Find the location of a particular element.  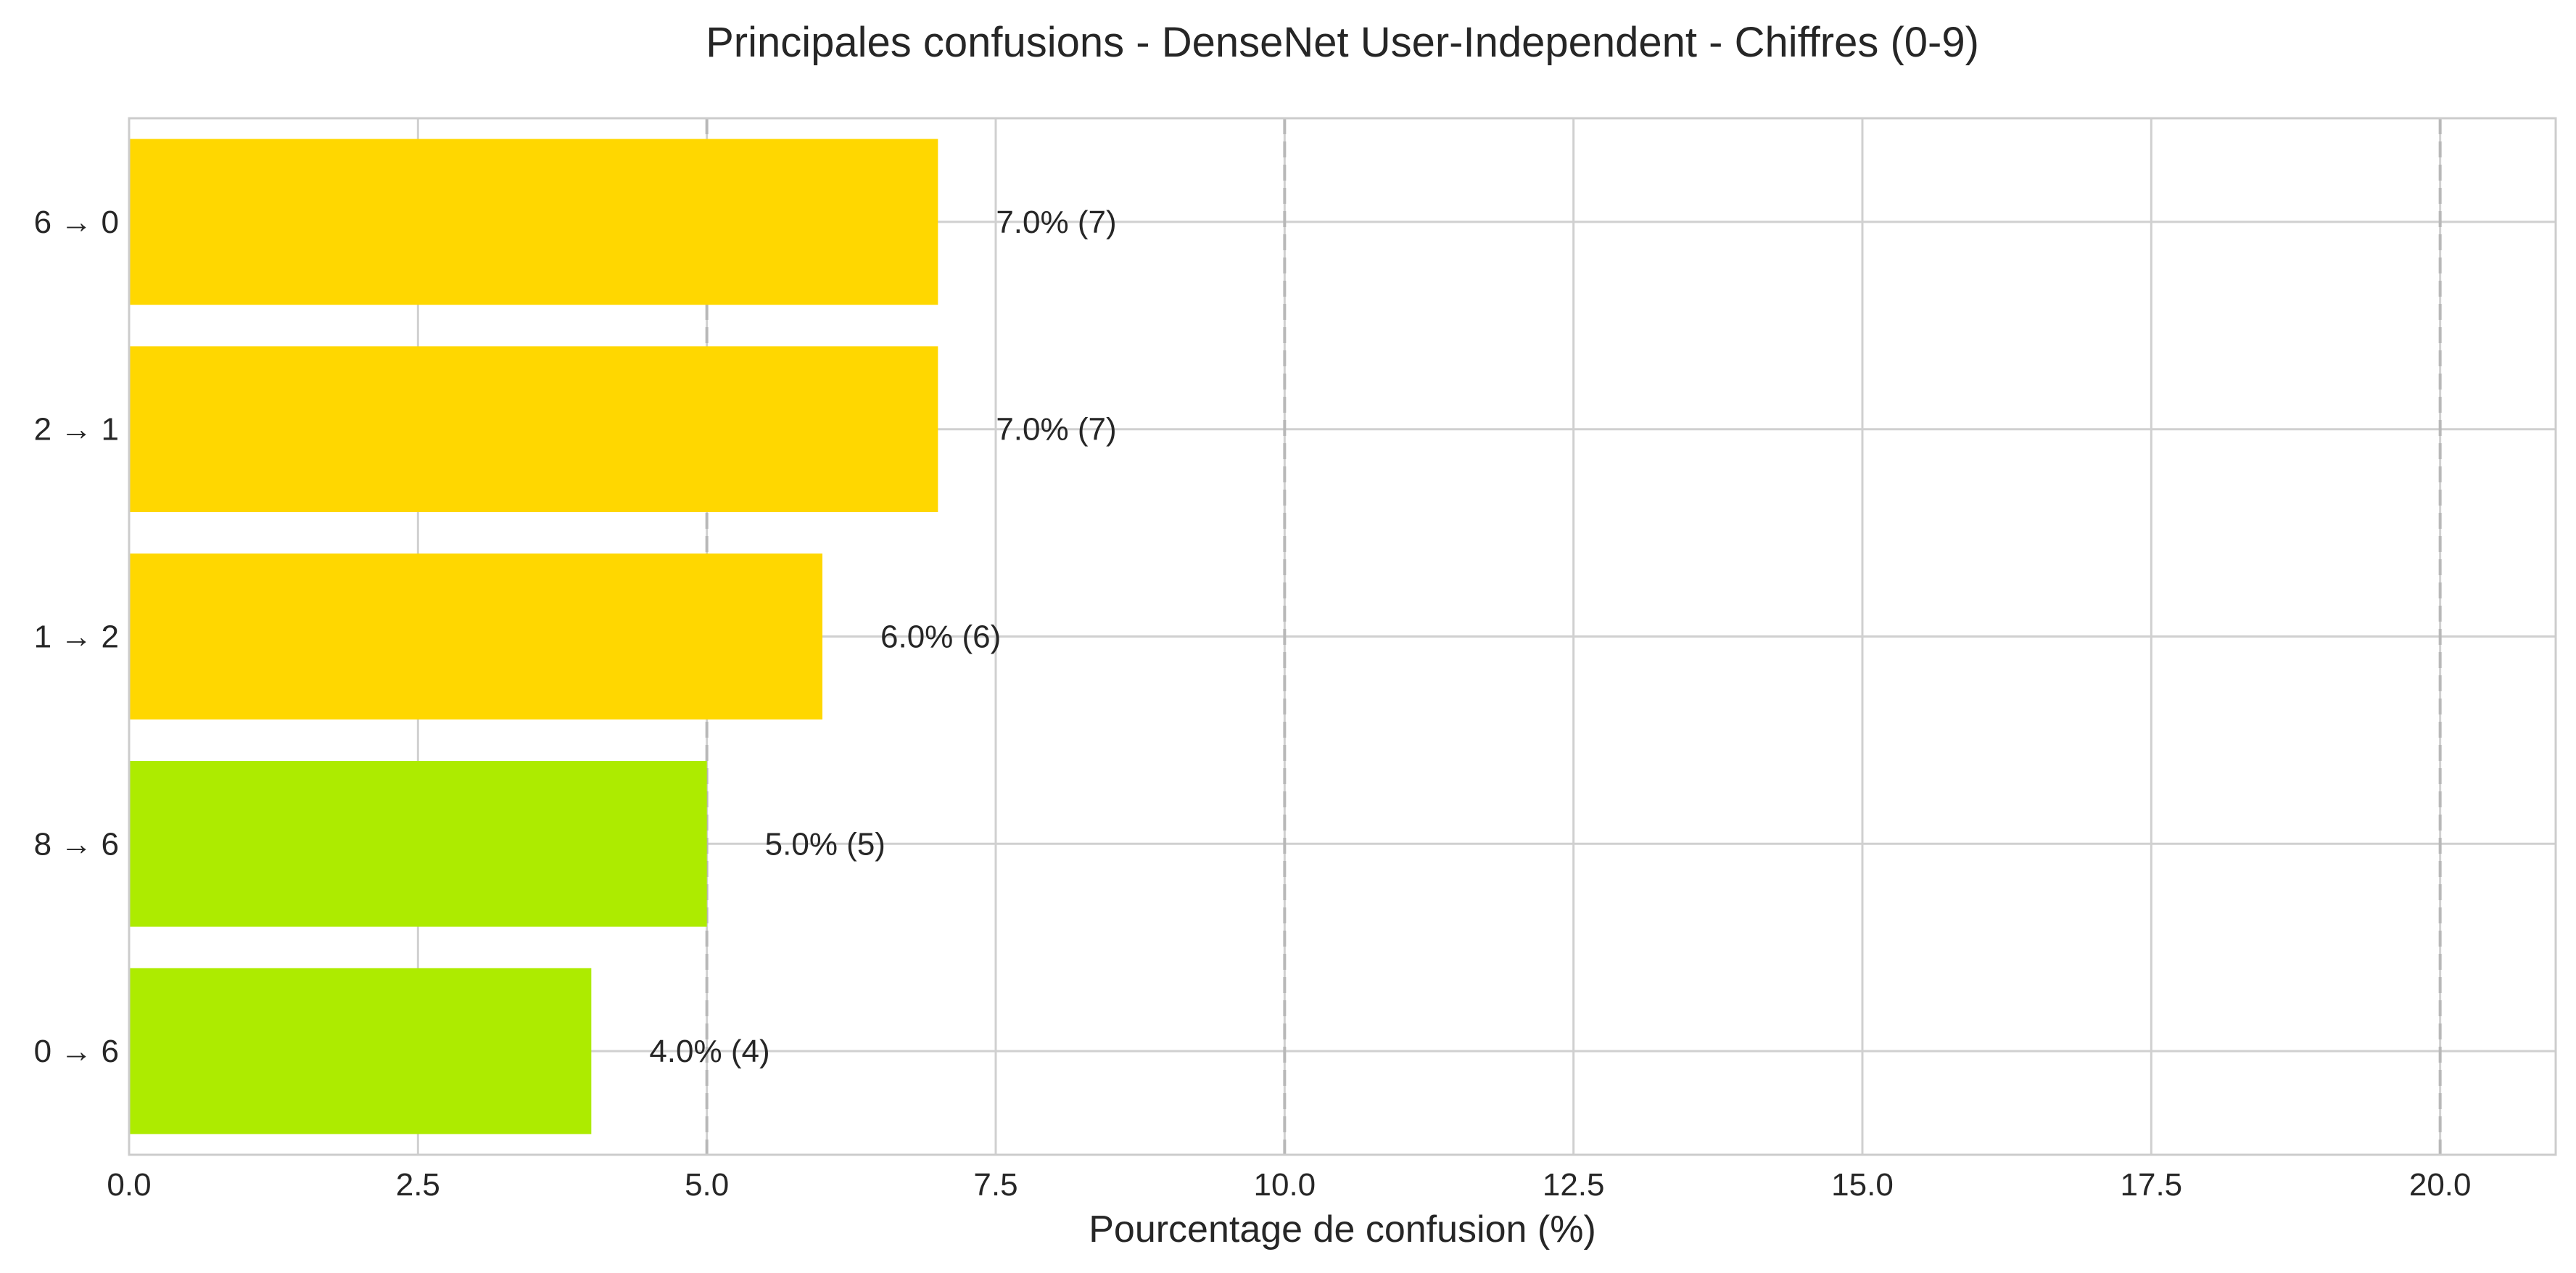

x-tick-label: 7.5 is located at coordinates (995, 1185).